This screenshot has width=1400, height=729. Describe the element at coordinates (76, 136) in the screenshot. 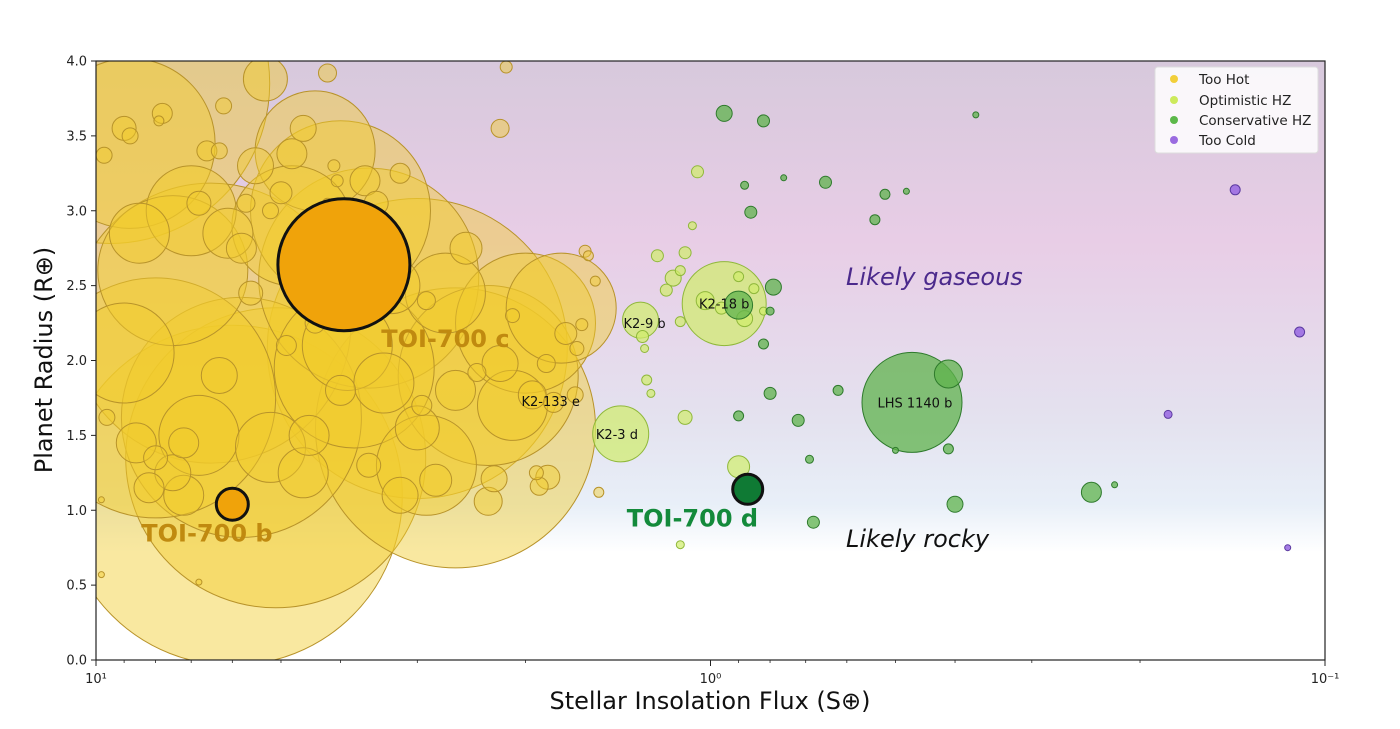

I see `y-tick-label: 3.5` at that location.